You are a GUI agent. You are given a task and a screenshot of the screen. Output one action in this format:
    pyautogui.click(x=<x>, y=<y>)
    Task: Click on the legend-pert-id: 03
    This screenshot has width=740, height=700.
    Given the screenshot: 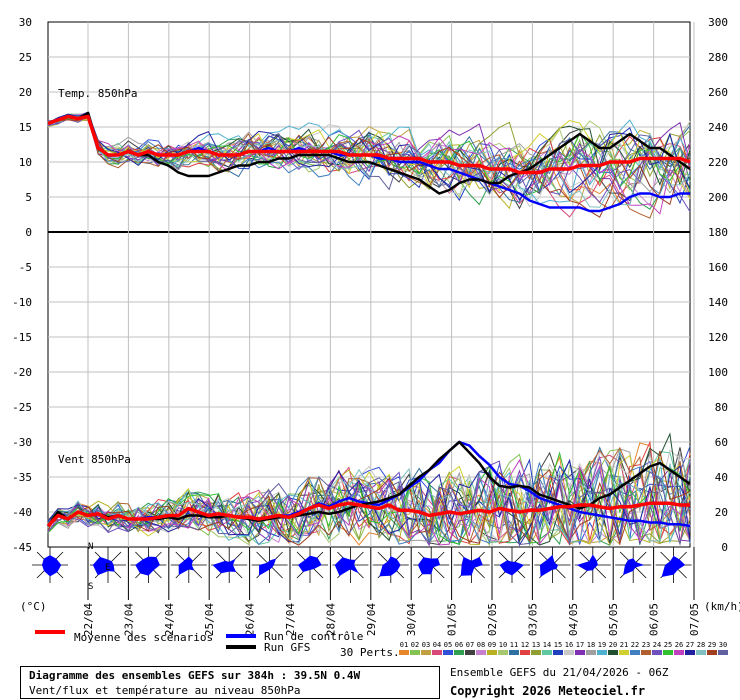 What is the action you would take?
    pyautogui.click(x=426, y=645)
    